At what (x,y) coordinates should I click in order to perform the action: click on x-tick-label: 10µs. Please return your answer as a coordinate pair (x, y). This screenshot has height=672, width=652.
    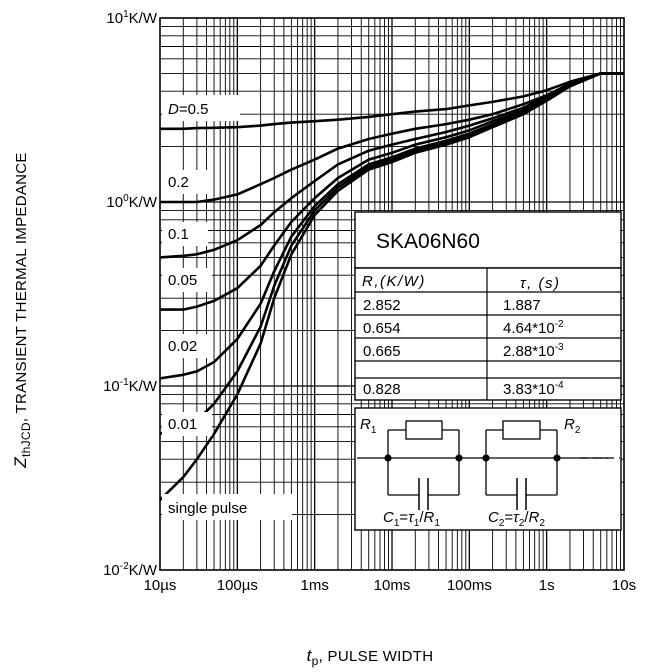
    Looking at the image, I should click on (160, 585).